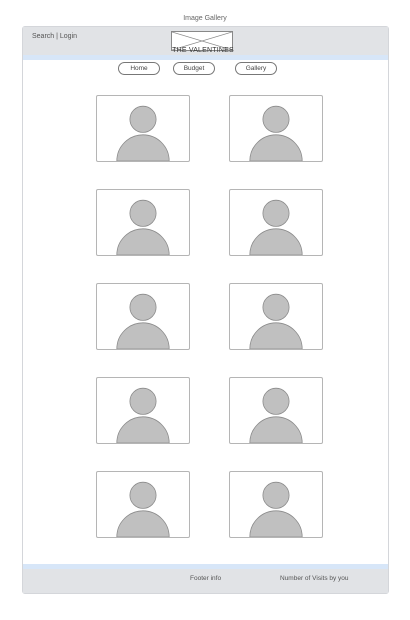  I want to click on nav-home-button: Home, so click(139, 68).